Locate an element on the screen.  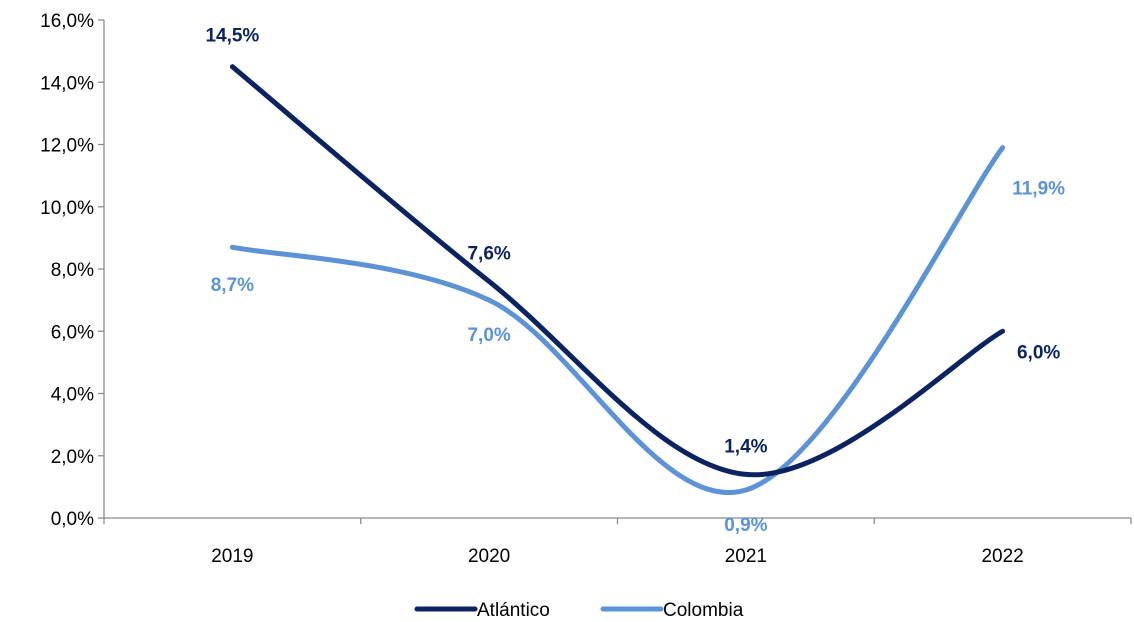
x-tick-label: 2021 is located at coordinates (746, 556).